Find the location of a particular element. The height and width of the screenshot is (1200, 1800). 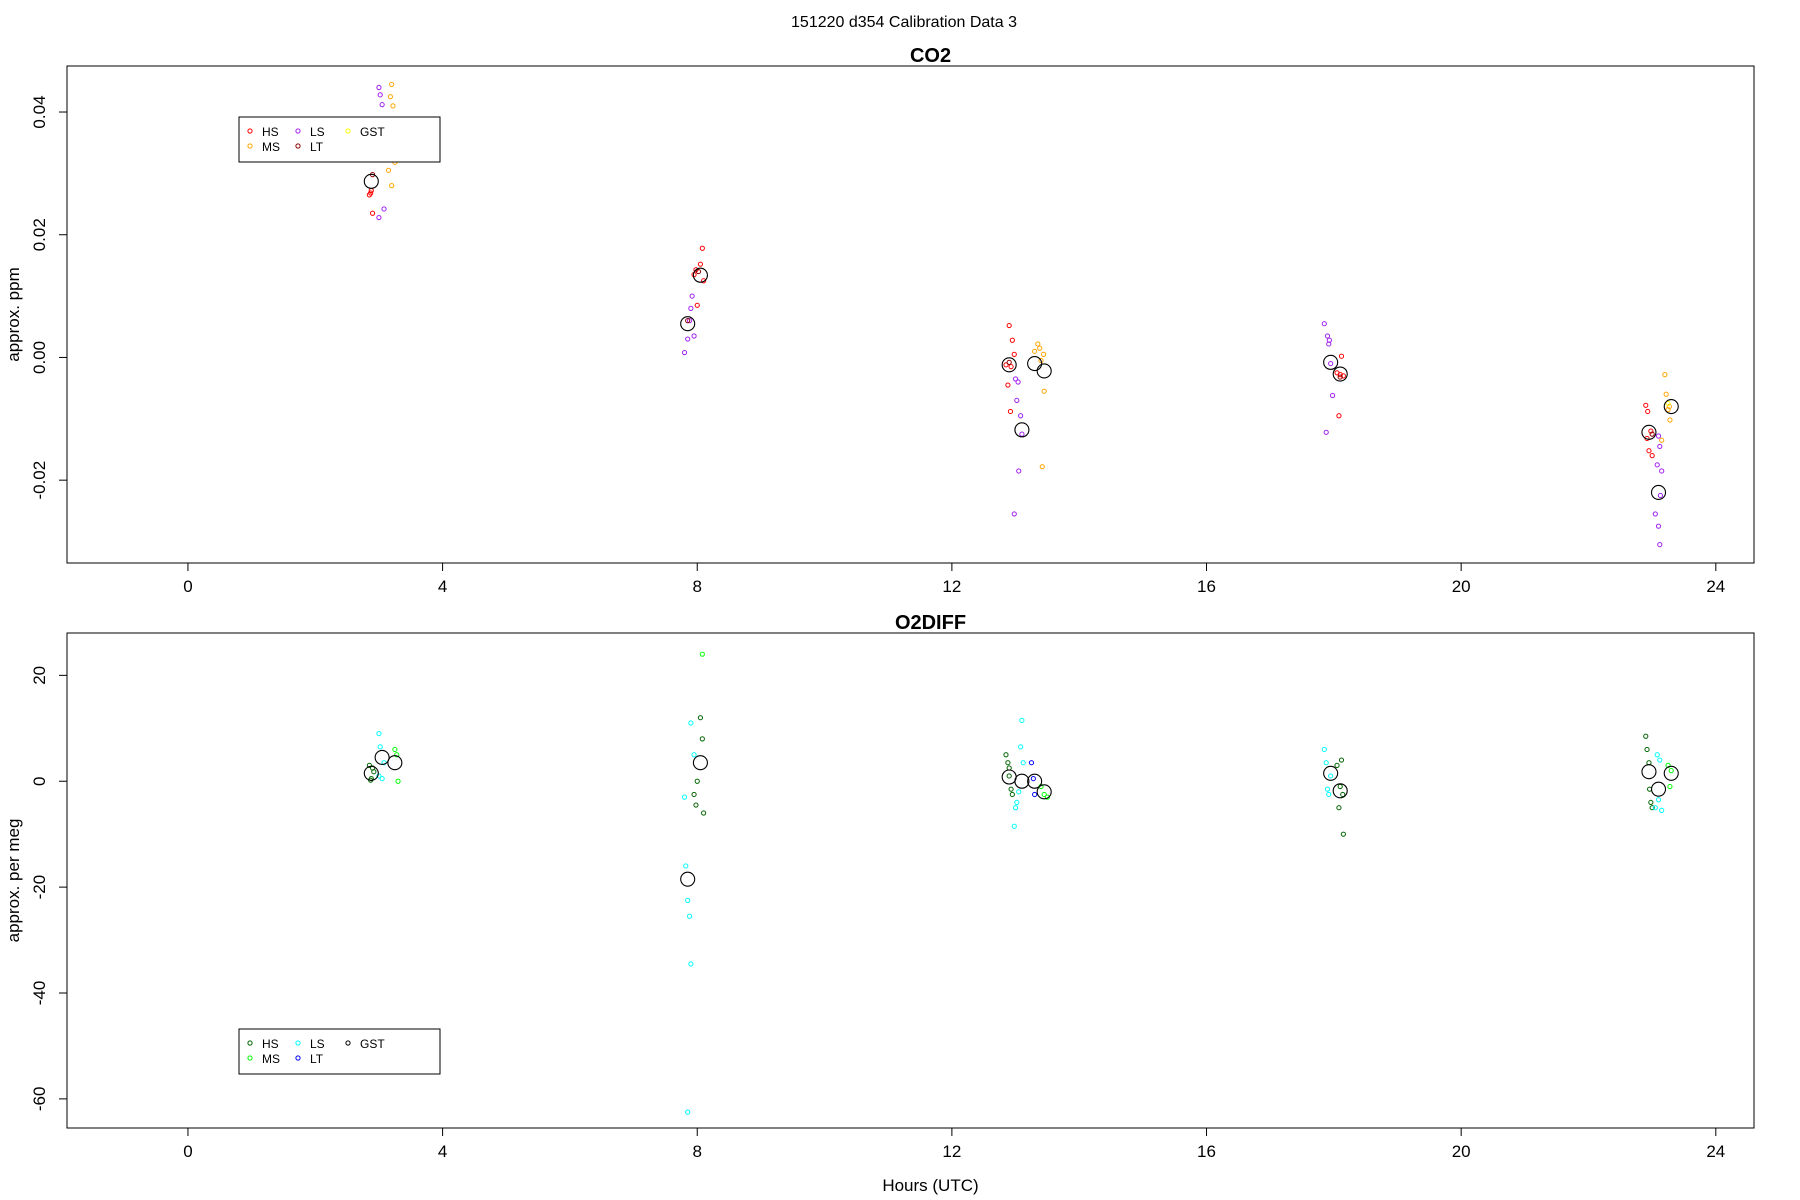

legend-label: GST is located at coordinates (372, 1044).